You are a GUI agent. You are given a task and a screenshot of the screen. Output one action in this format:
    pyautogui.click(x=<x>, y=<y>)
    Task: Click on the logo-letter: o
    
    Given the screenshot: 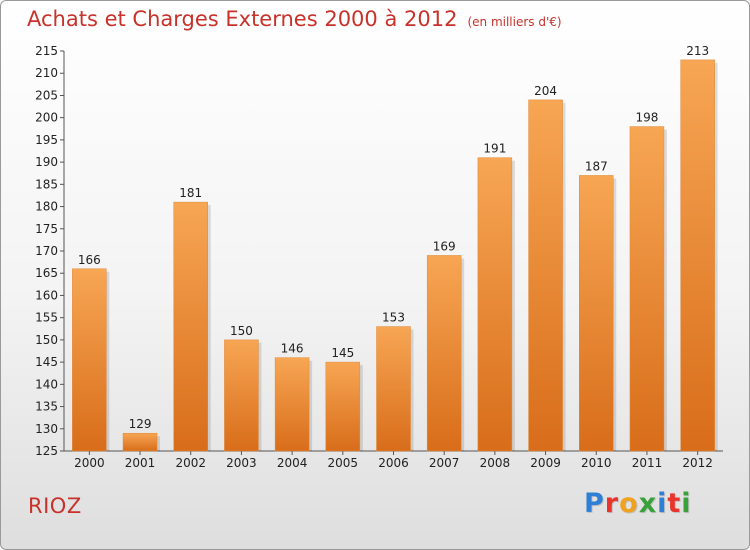 What is the action you would take?
    pyautogui.click(x=629, y=503)
    